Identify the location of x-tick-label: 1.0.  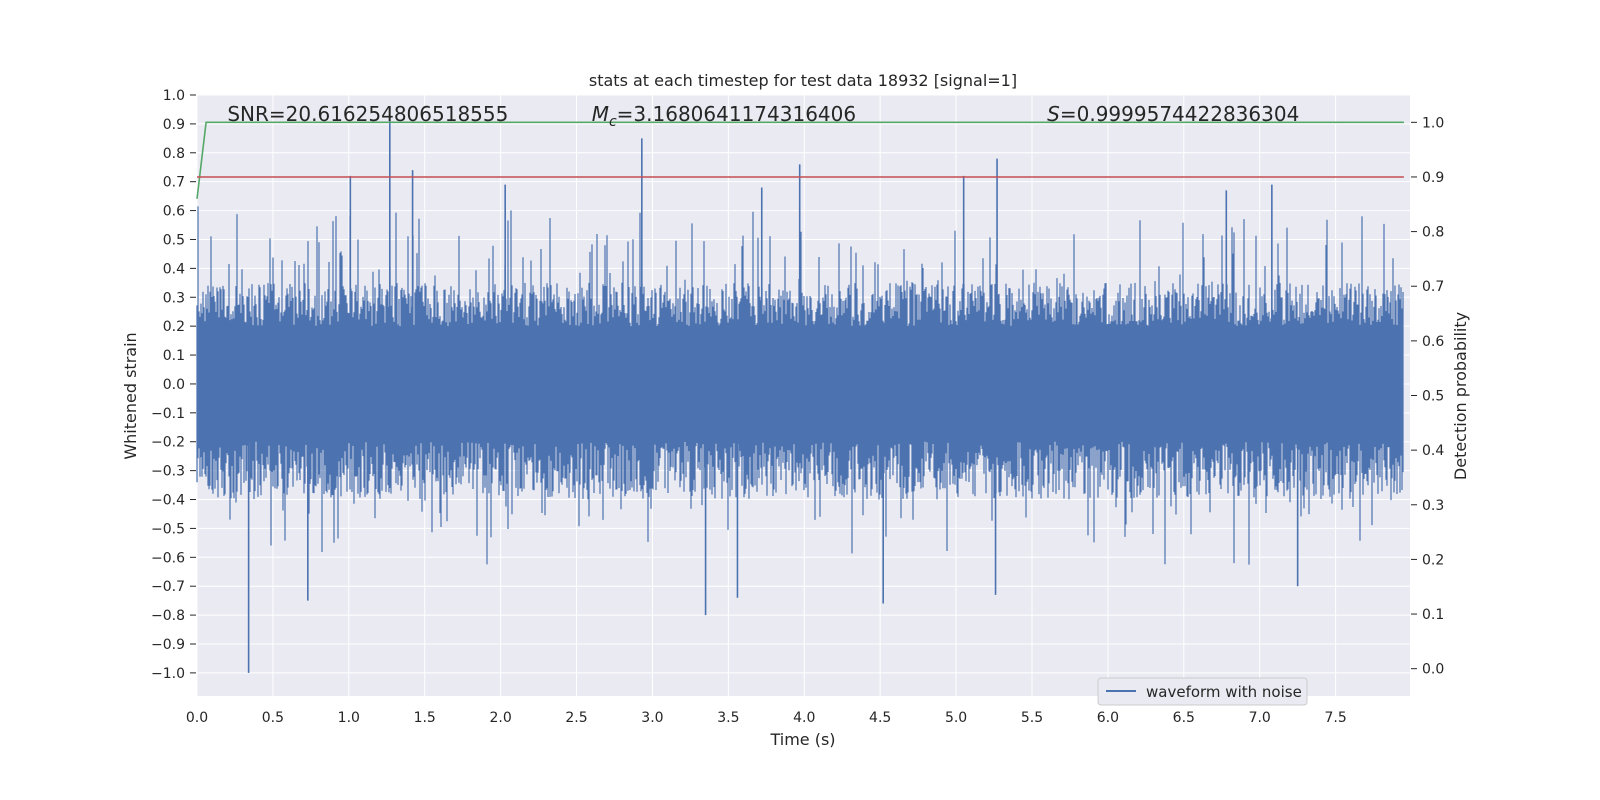
(349, 718).